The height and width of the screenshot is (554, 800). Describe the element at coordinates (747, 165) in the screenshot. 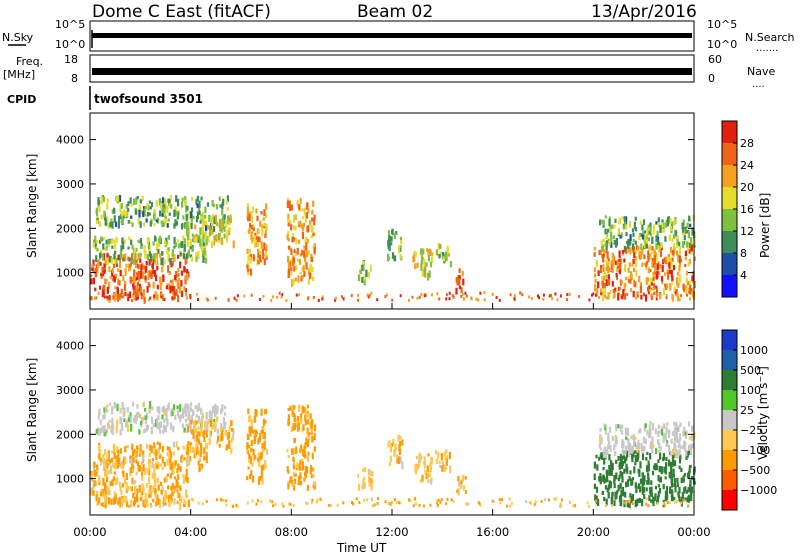

I see `power-colorbar-tick-label-5: 24` at that location.